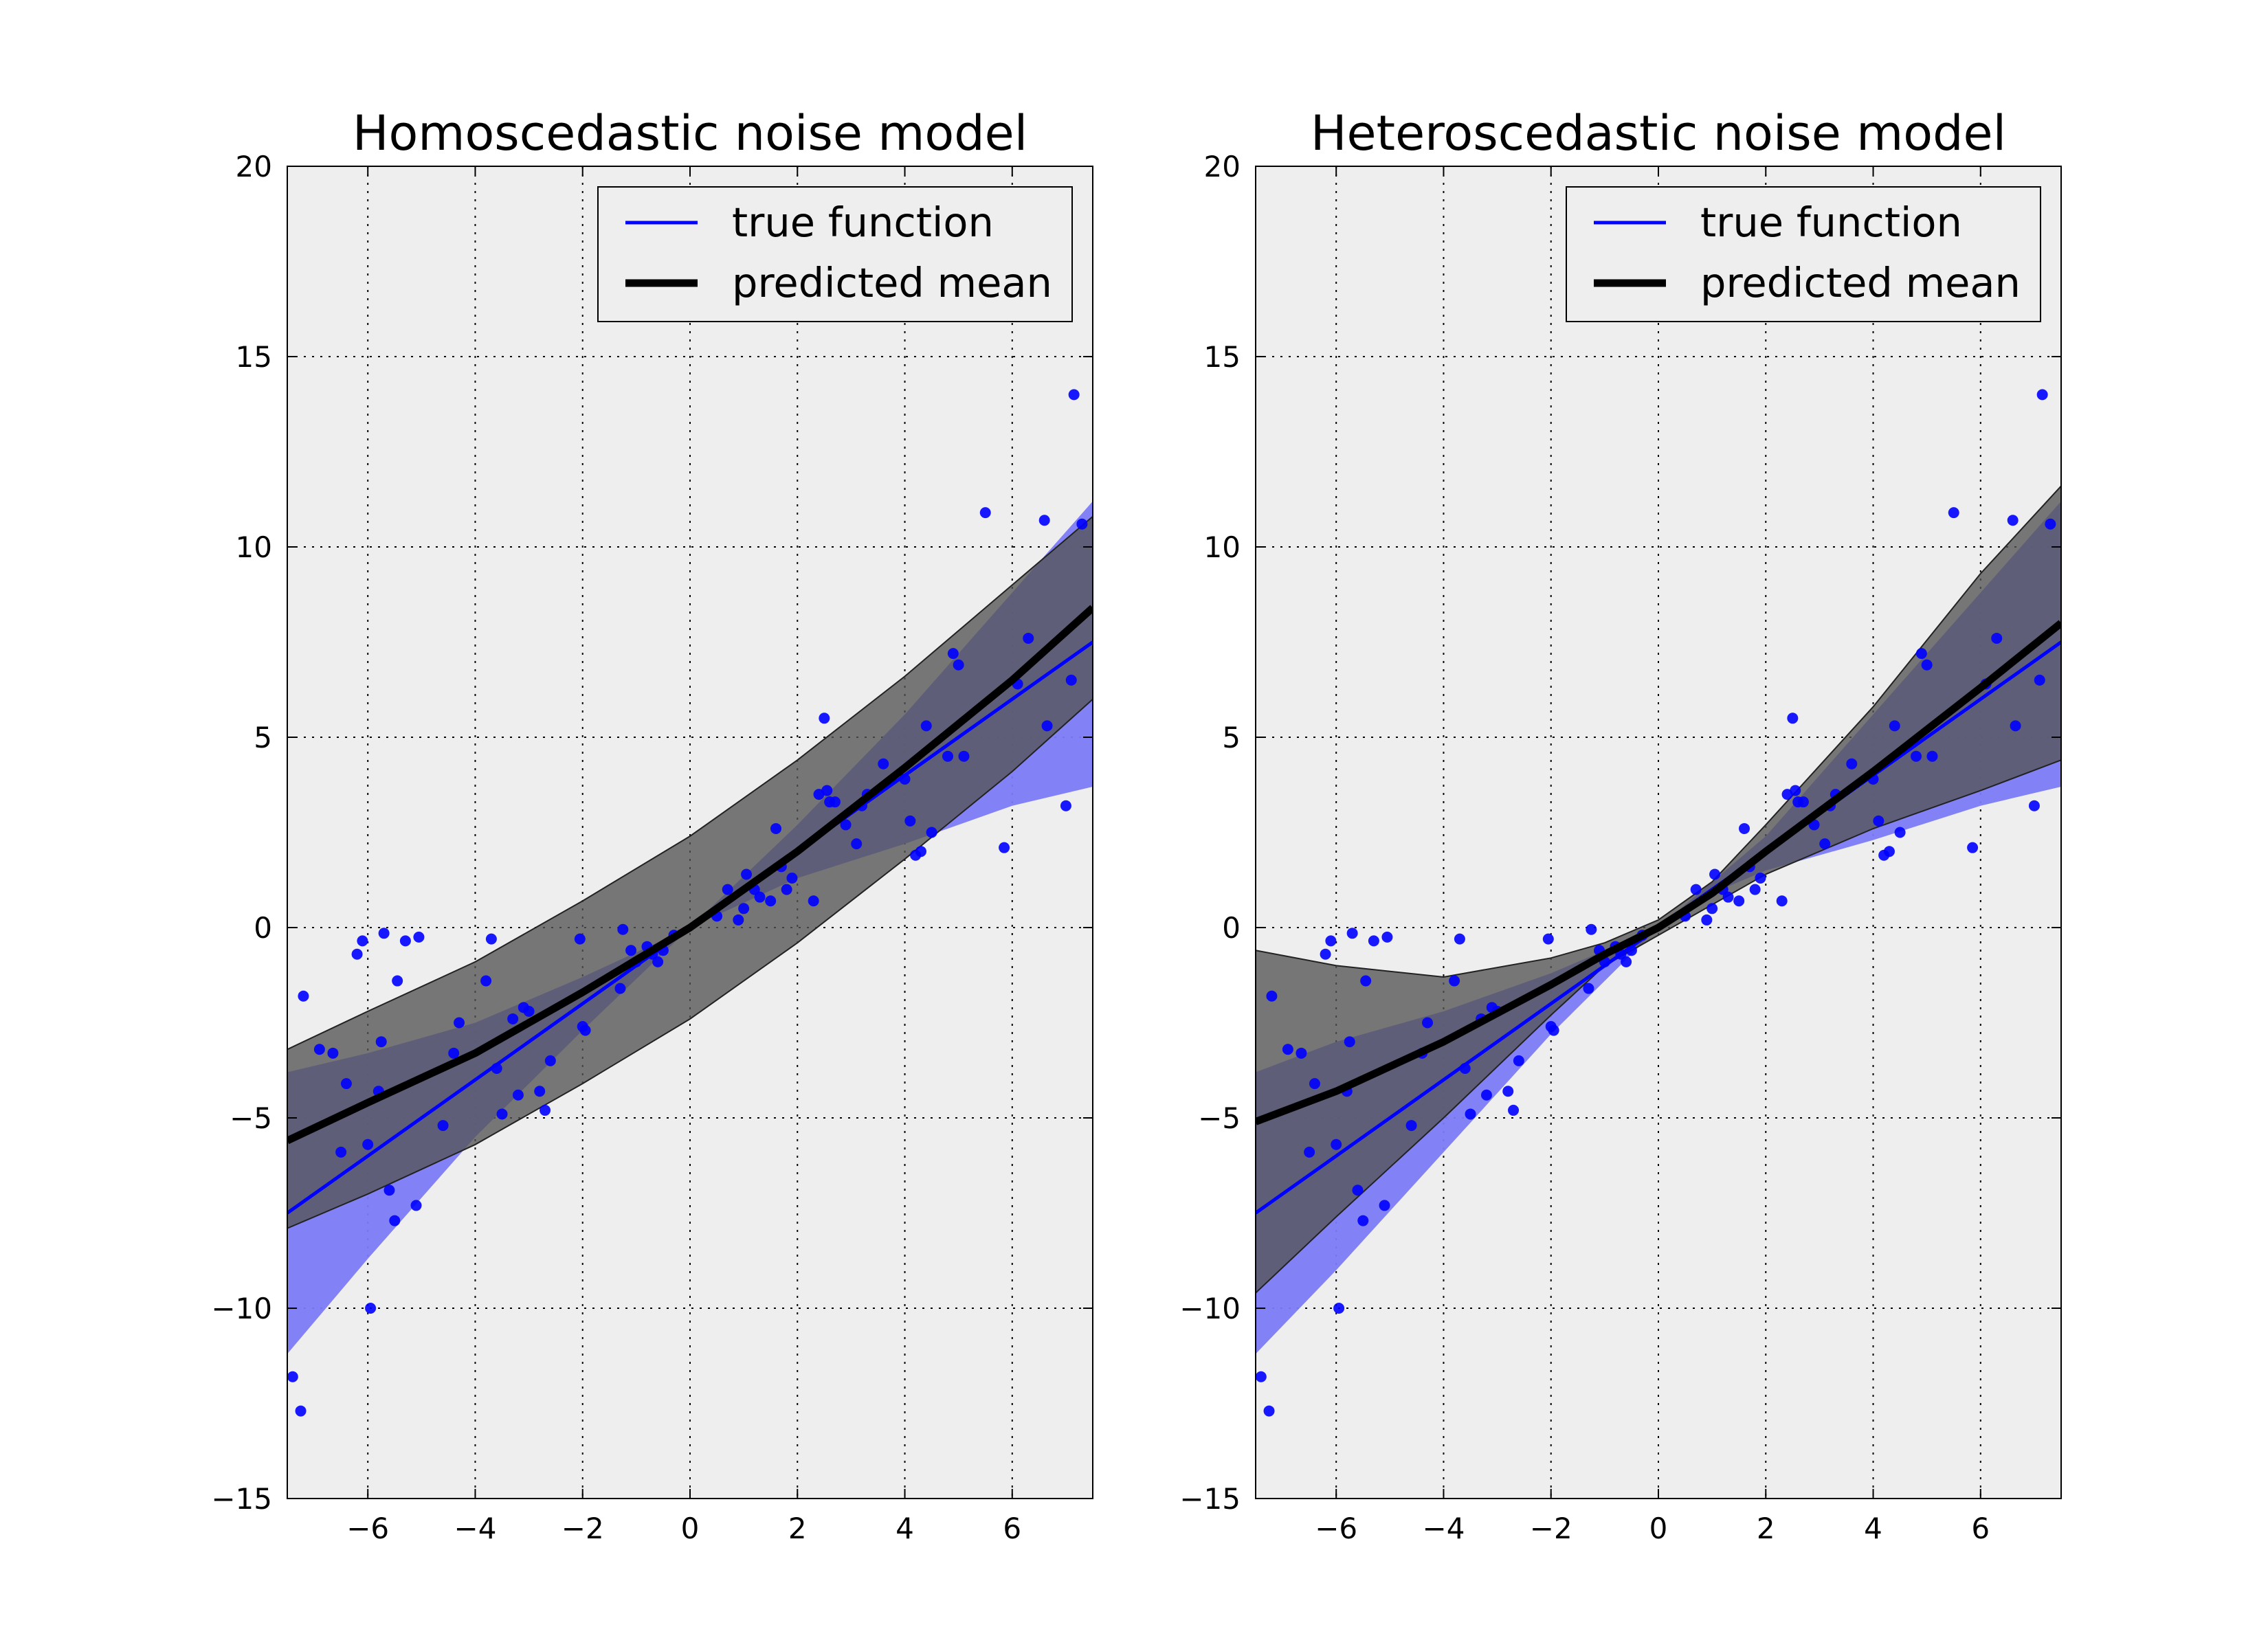 The width and height of the screenshot is (2268, 1649). I want to click on chart-title: Homoscedastic noise model, so click(690, 133).